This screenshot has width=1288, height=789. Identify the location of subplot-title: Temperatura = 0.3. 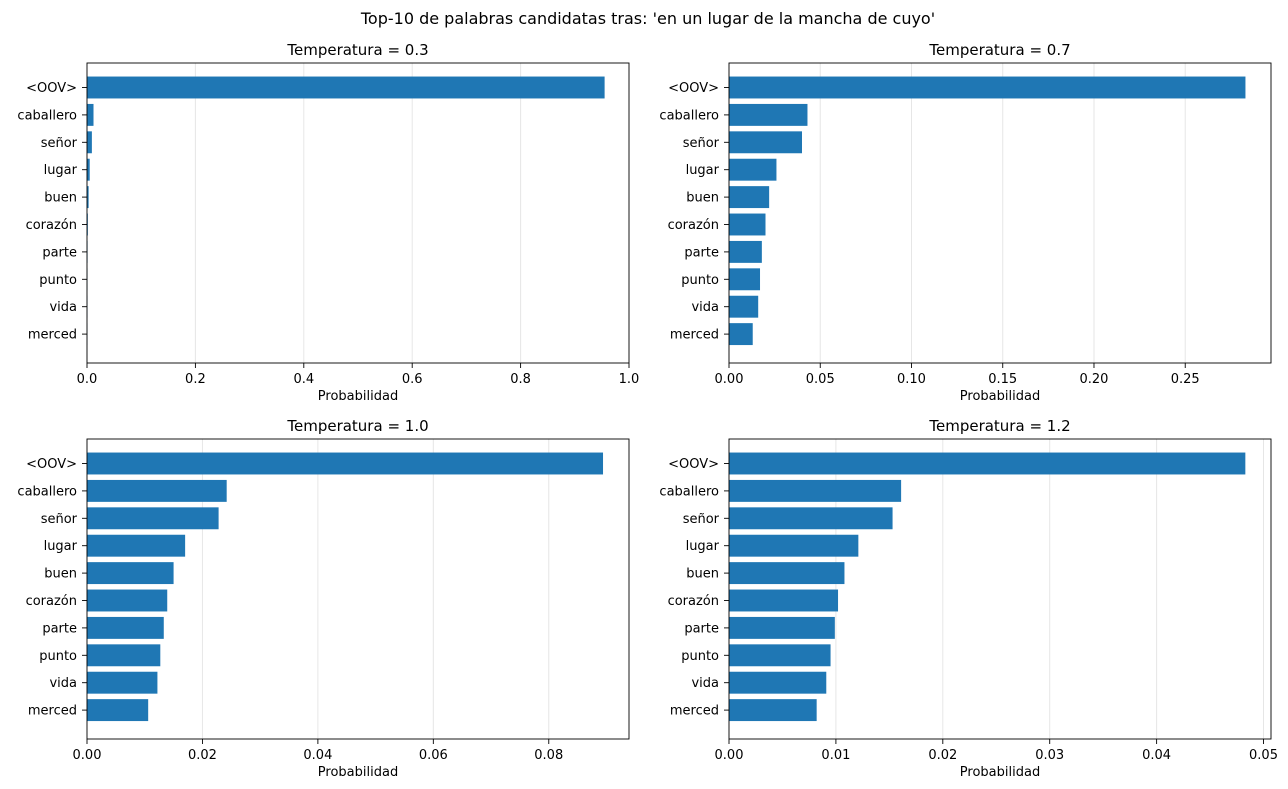
(357, 50).